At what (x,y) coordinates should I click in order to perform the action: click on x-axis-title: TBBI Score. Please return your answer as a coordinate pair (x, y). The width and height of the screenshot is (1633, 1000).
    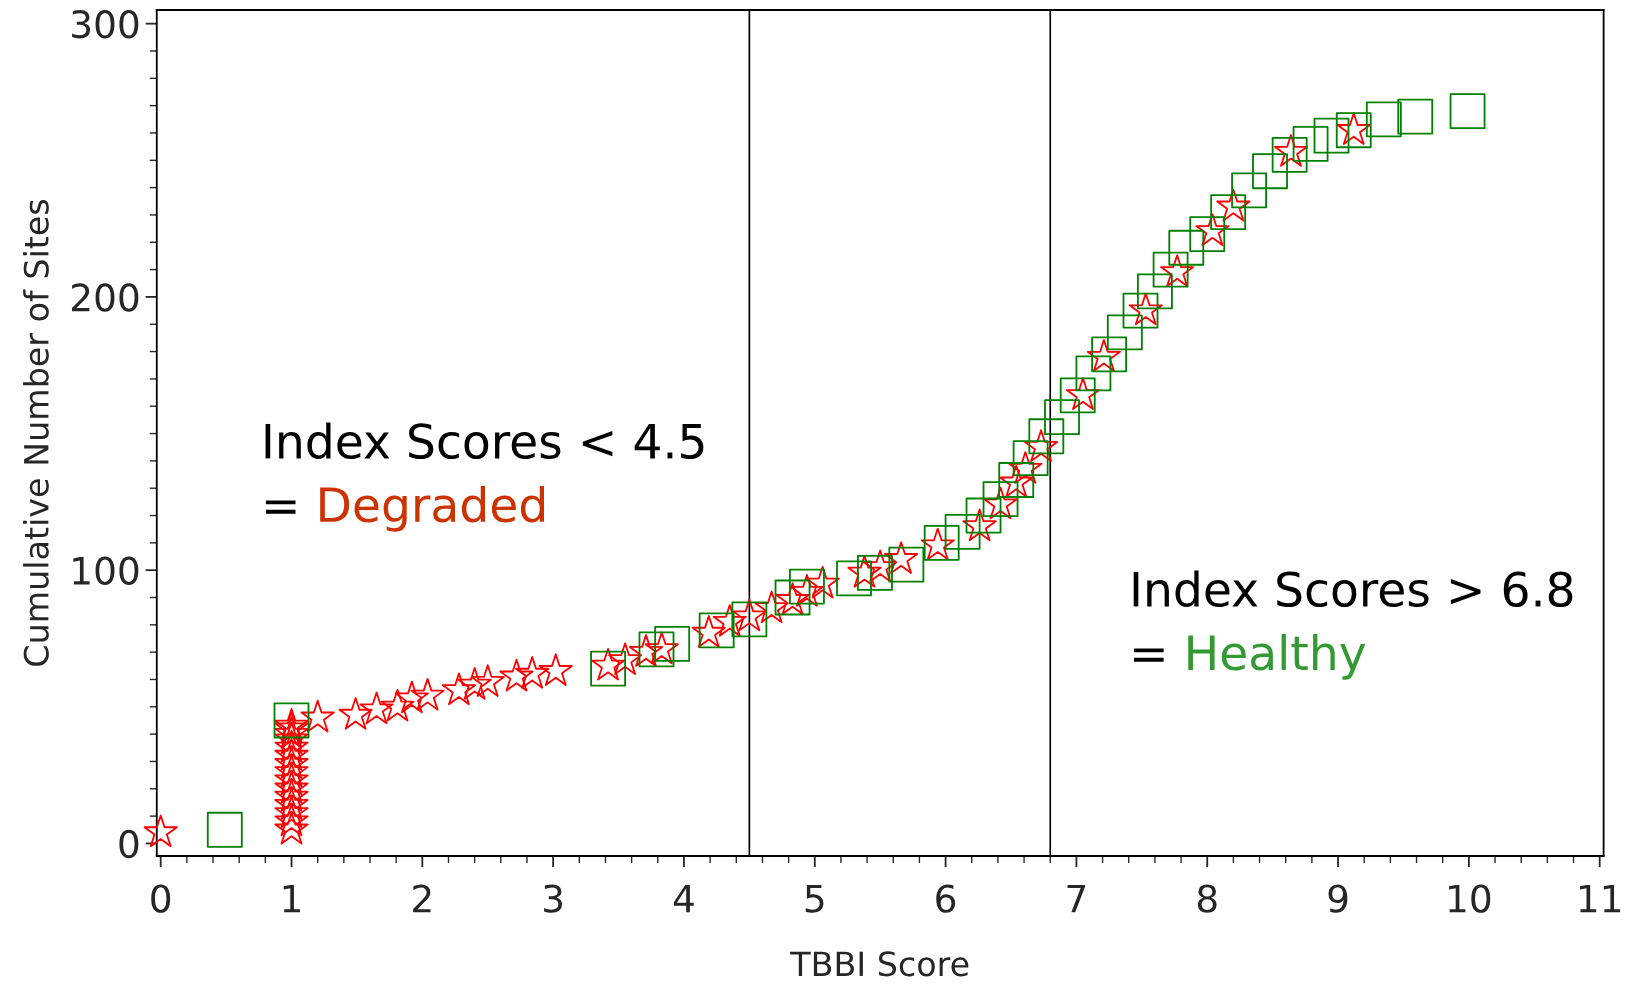
    Looking at the image, I should click on (879, 964).